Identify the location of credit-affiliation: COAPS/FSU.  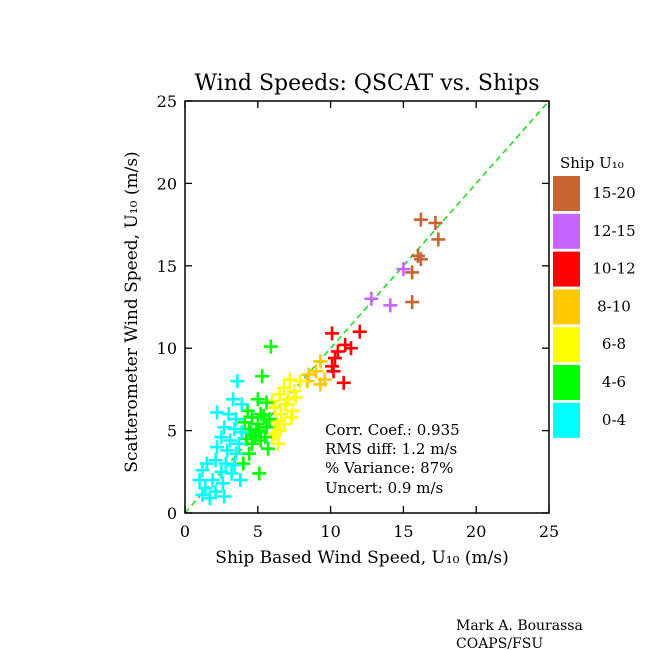
(499, 643).